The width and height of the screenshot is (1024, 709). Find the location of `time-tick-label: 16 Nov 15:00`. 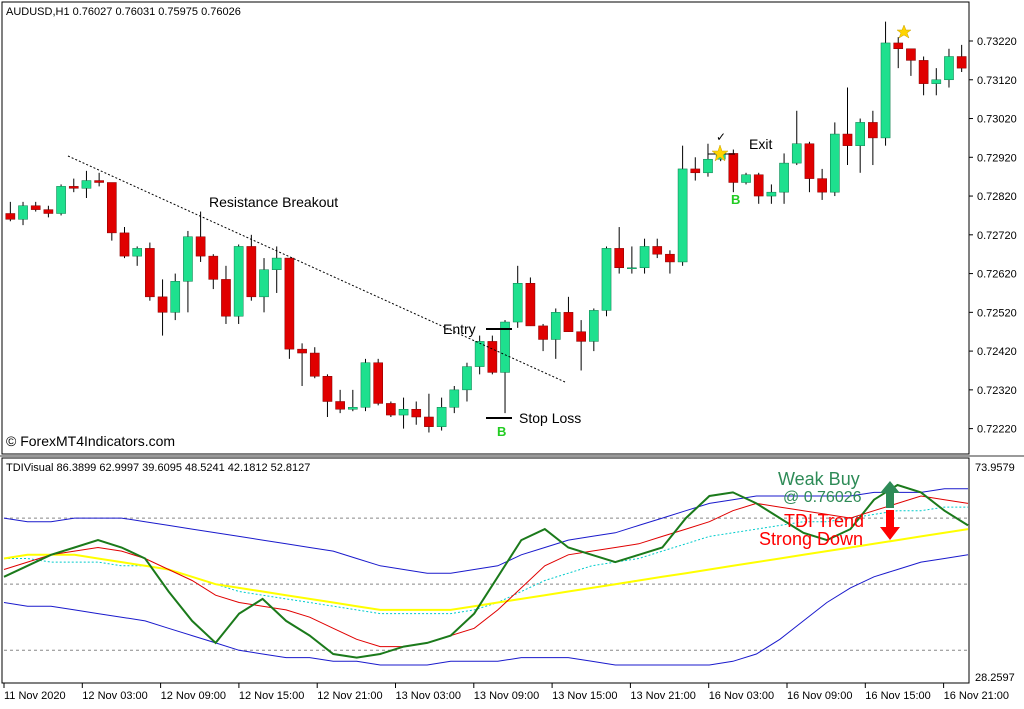

time-tick-label: 16 Nov 15:00 is located at coordinates (897, 696).